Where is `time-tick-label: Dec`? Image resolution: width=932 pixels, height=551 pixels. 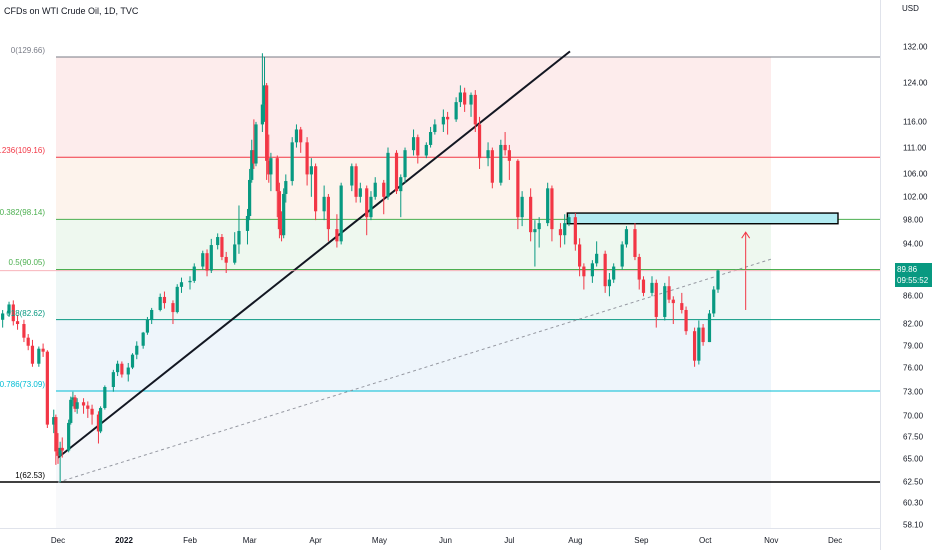 time-tick-label: Dec is located at coordinates (835, 540).